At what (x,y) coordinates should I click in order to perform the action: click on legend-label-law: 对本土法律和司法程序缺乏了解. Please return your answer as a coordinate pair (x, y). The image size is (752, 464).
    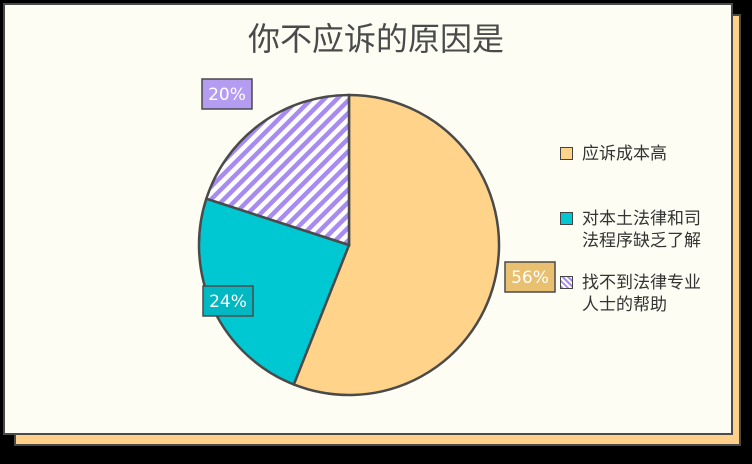
    Looking at the image, I should click on (641, 230).